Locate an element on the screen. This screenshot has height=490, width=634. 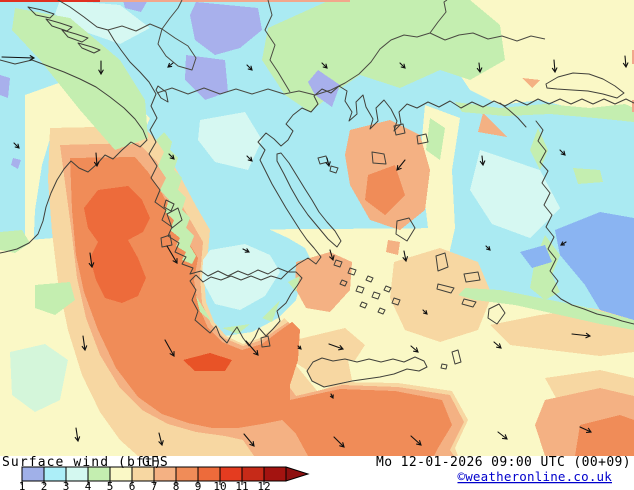
top-edge-artifact is located at coordinates (175, 1).